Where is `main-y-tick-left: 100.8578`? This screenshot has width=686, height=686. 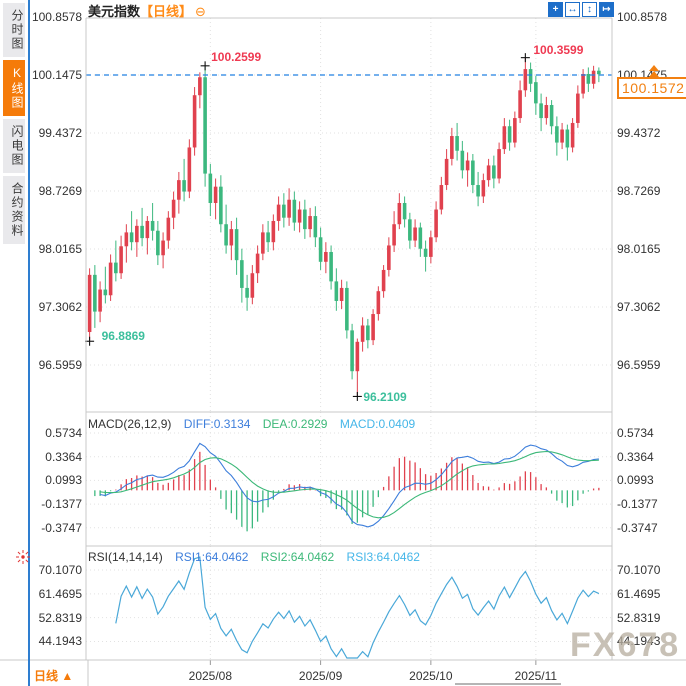 main-y-tick-left: 100.8578 is located at coordinates (56, 17).